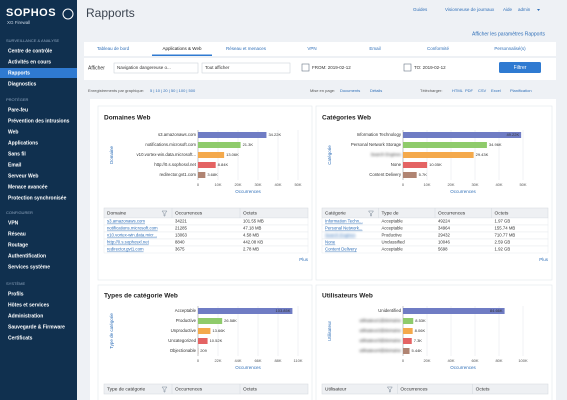  What do you see at coordinates (212, 174) in the screenshot?
I see `value-label: 3.68K` at bounding box center [212, 174].